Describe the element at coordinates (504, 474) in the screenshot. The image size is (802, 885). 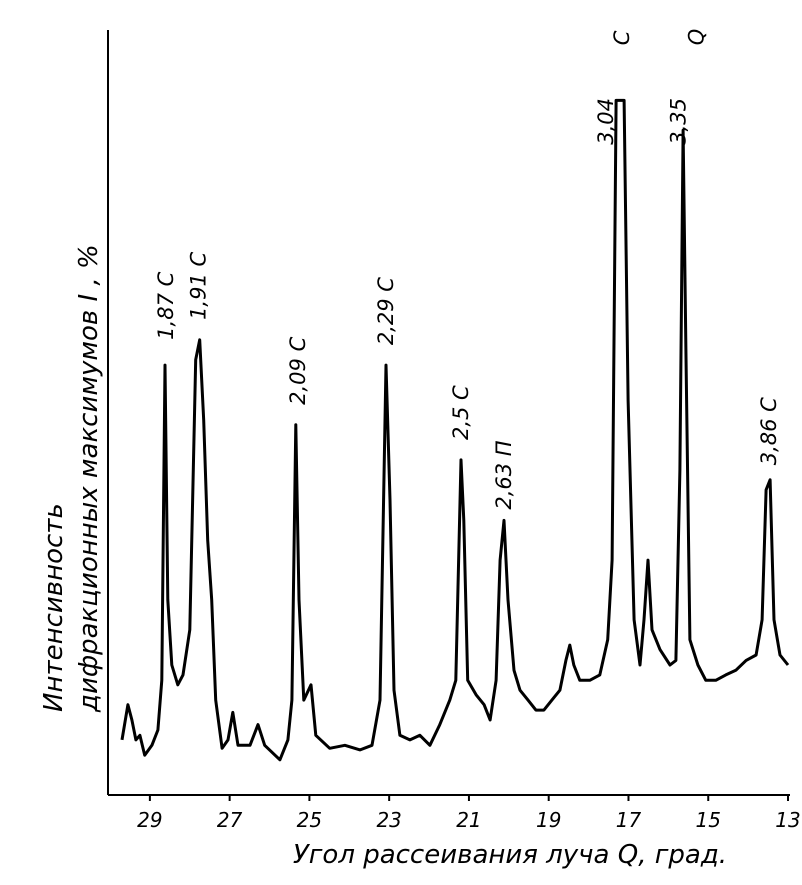
I see `peak-label: 2,63 П` at that location.